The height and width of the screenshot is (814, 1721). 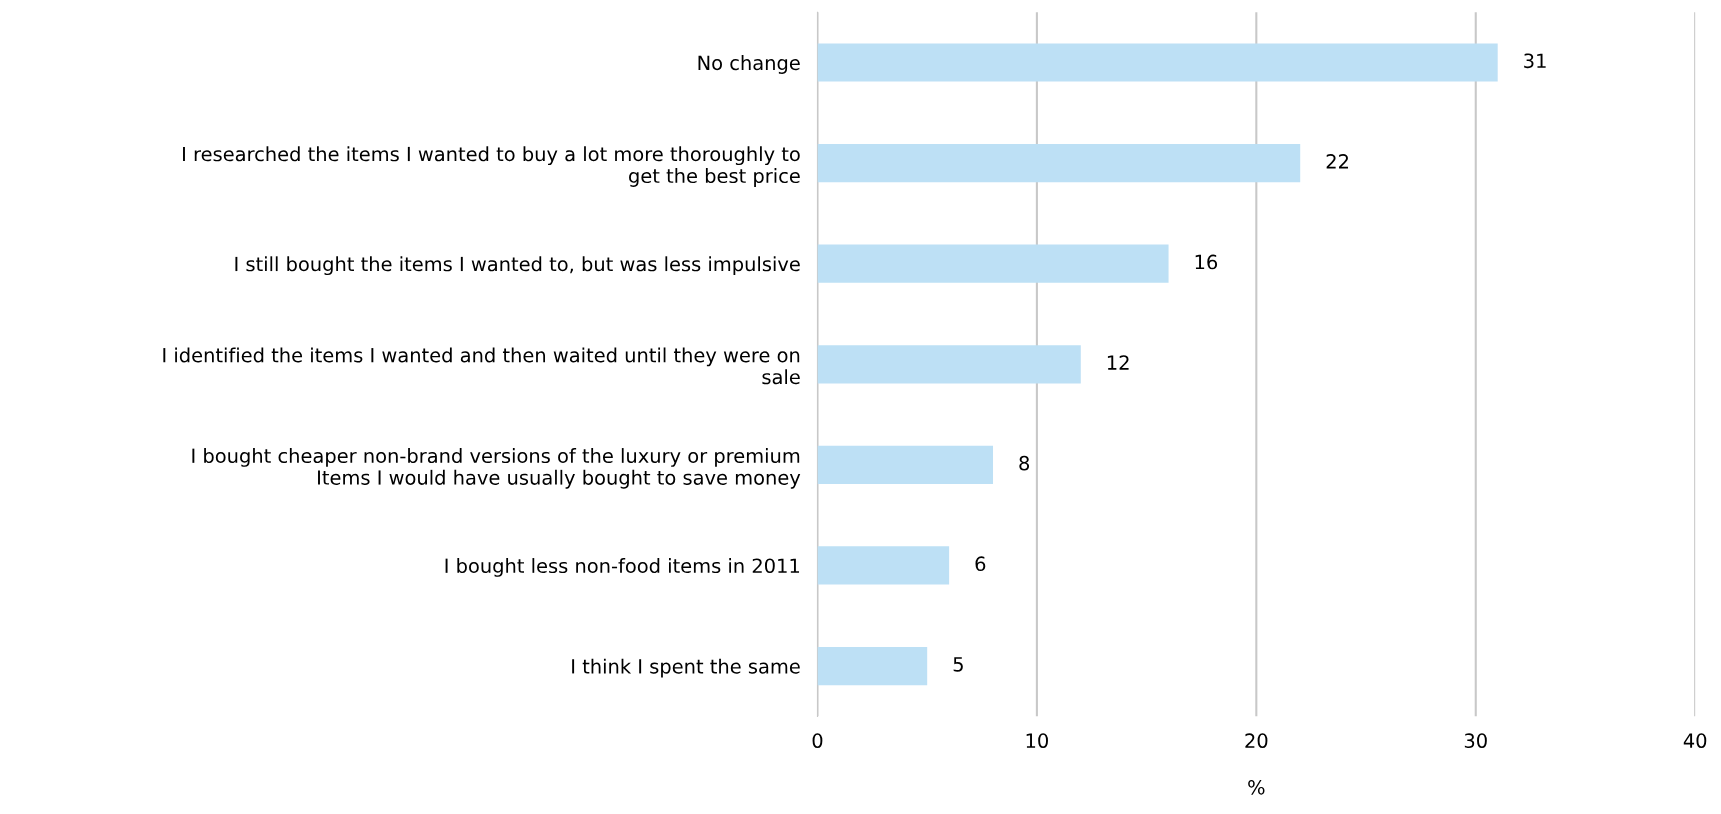 I want to click on x-tick-label: 20, so click(x=1256, y=741).